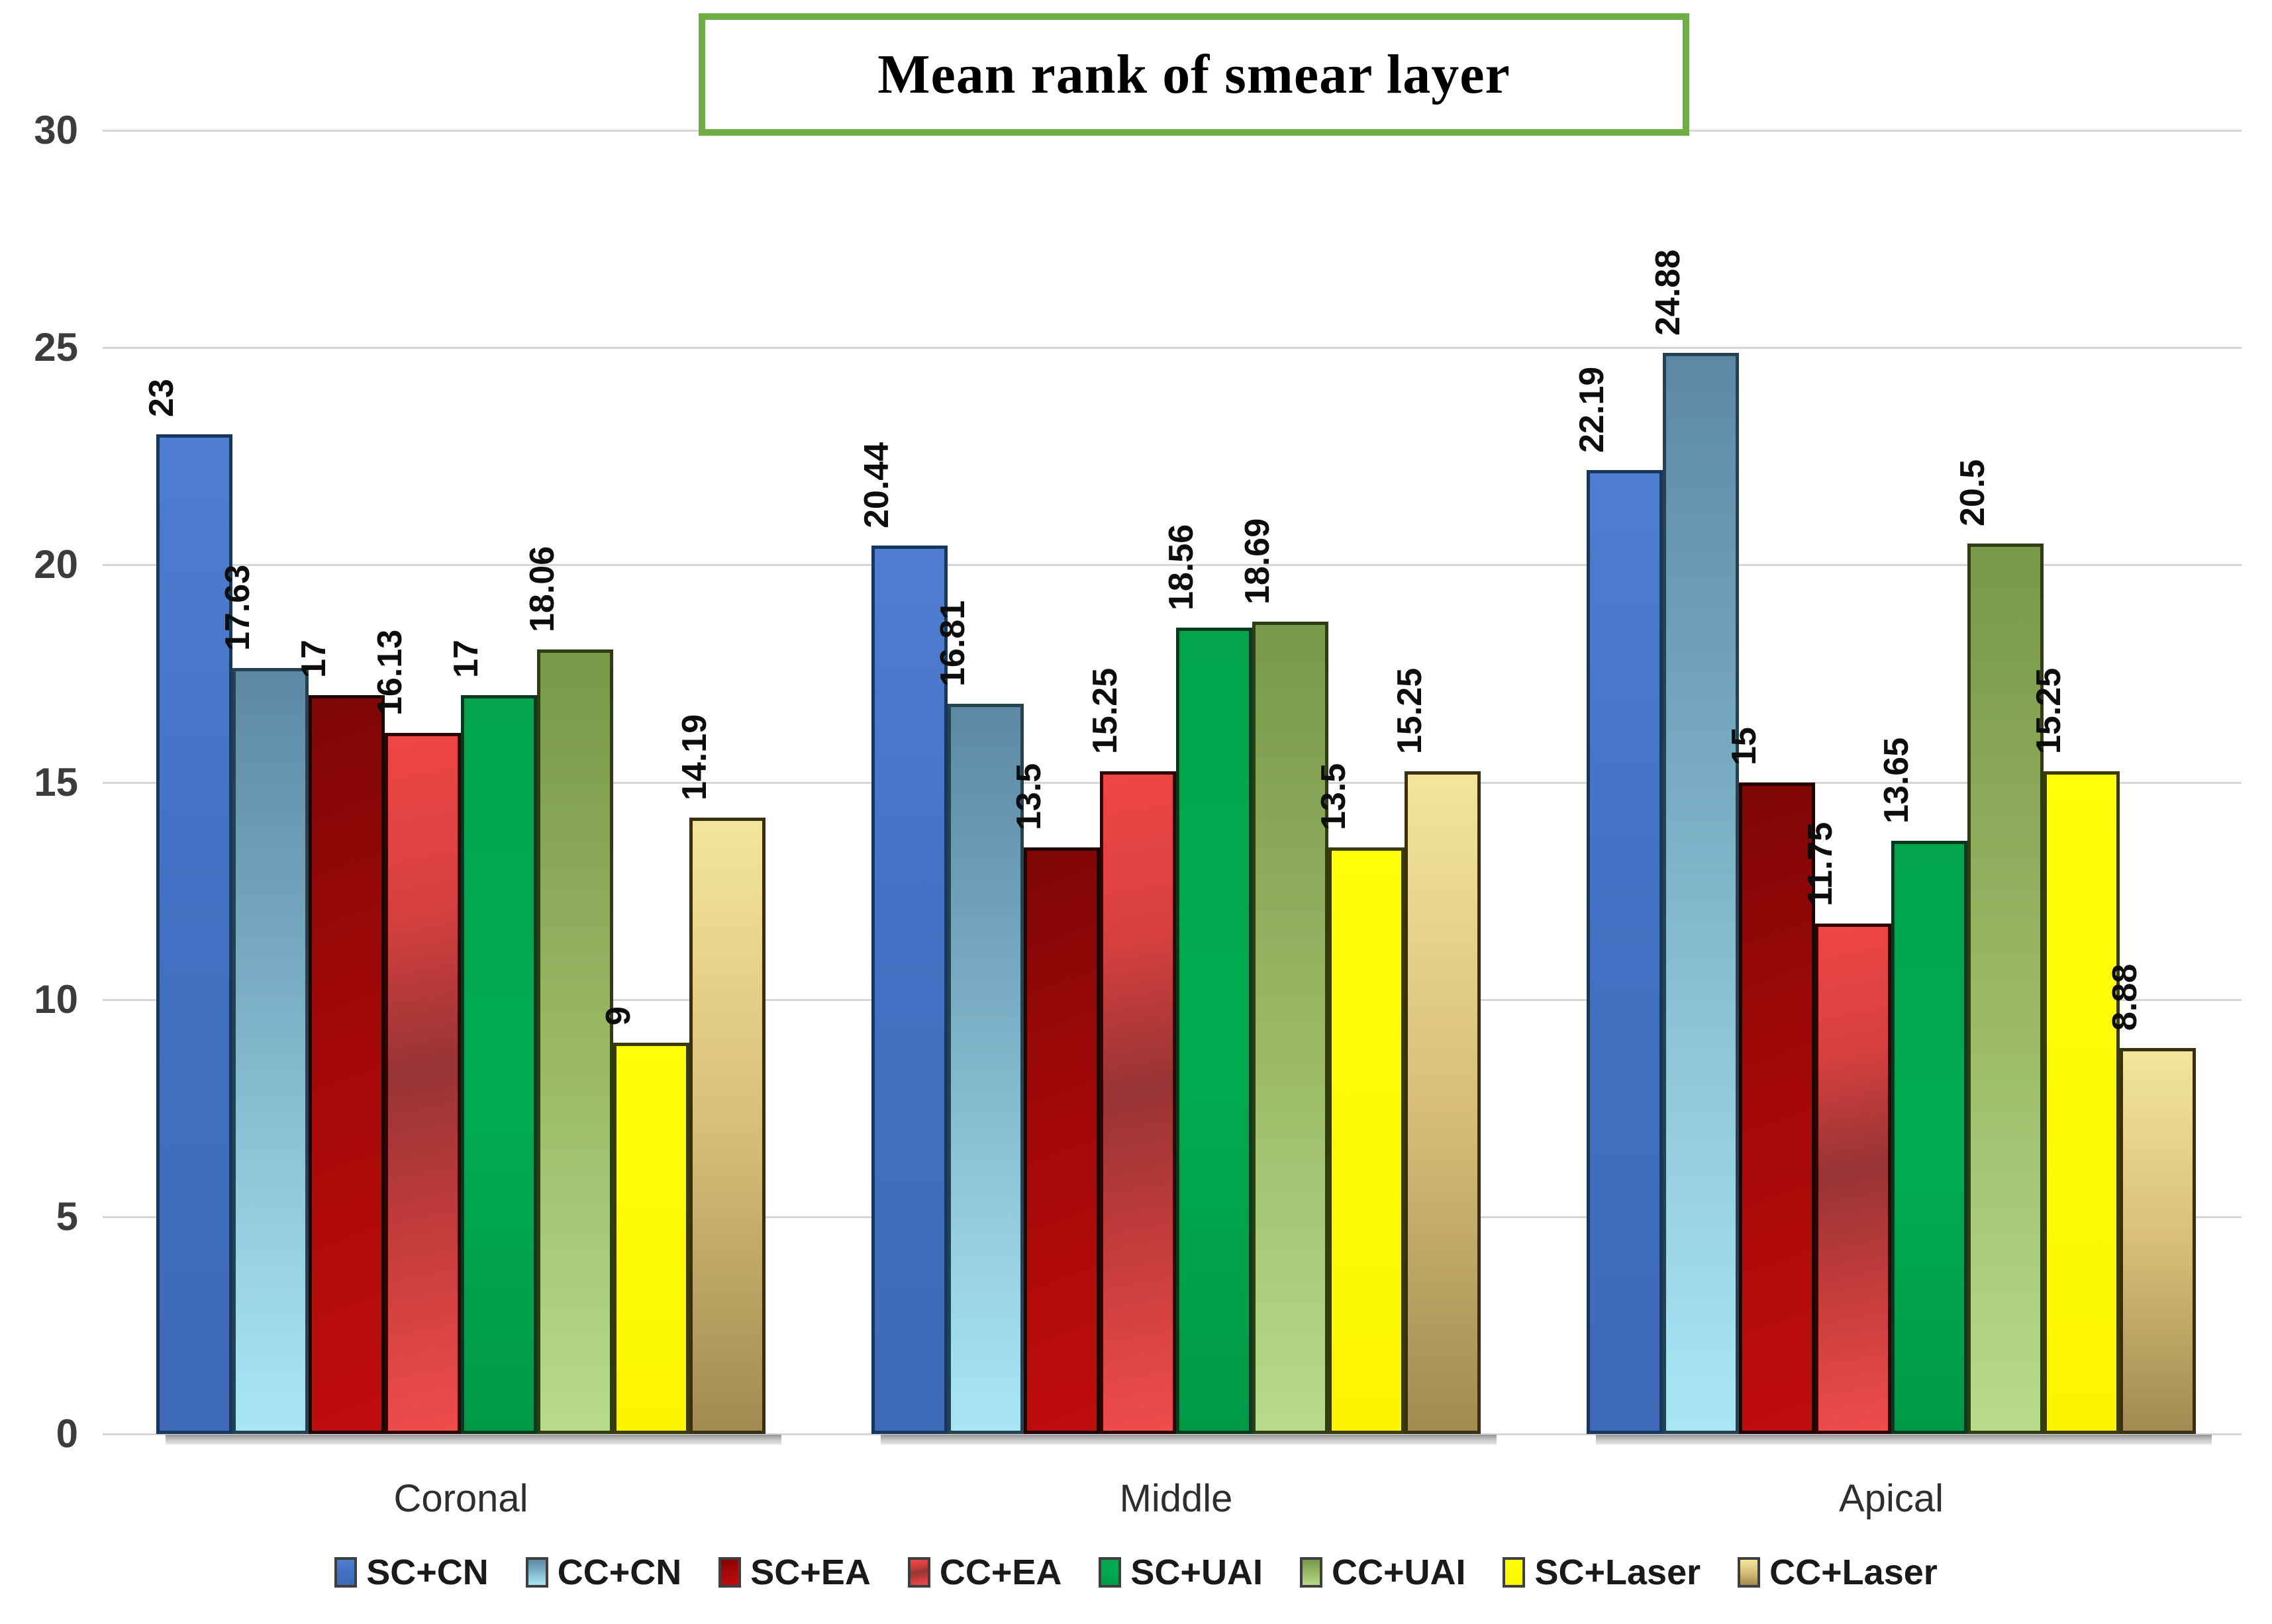 The height and width of the screenshot is (1624, 2272). I want to click on legend-item-CC+UAI: CC+UAI, so click(1383, 1572).